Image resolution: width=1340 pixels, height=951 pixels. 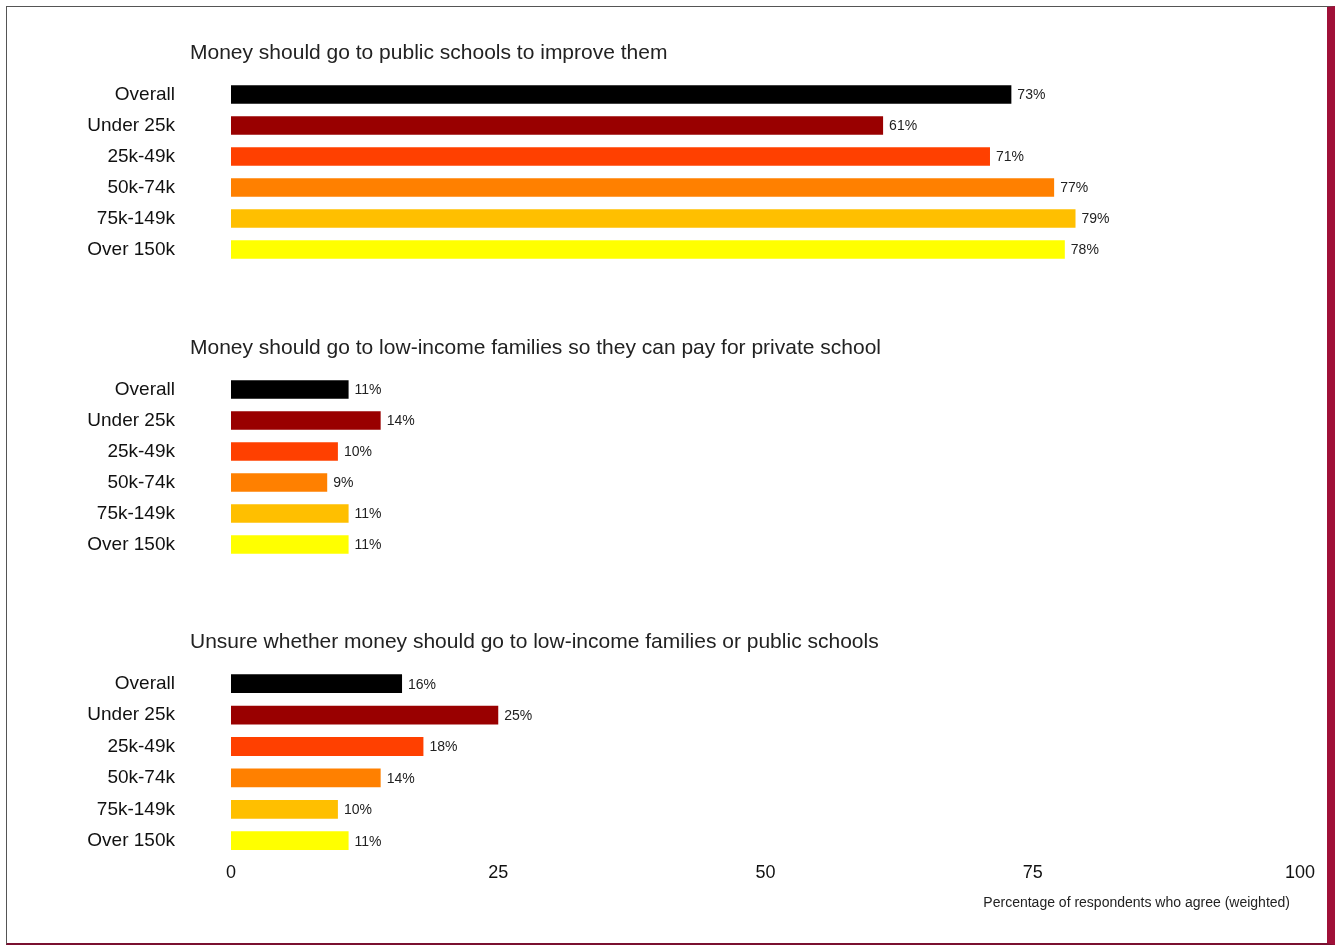 What do you see at coordinates (1095, 218) in the screenshot?
I see `data-label: 79%` at bounding box center [1095, 218].